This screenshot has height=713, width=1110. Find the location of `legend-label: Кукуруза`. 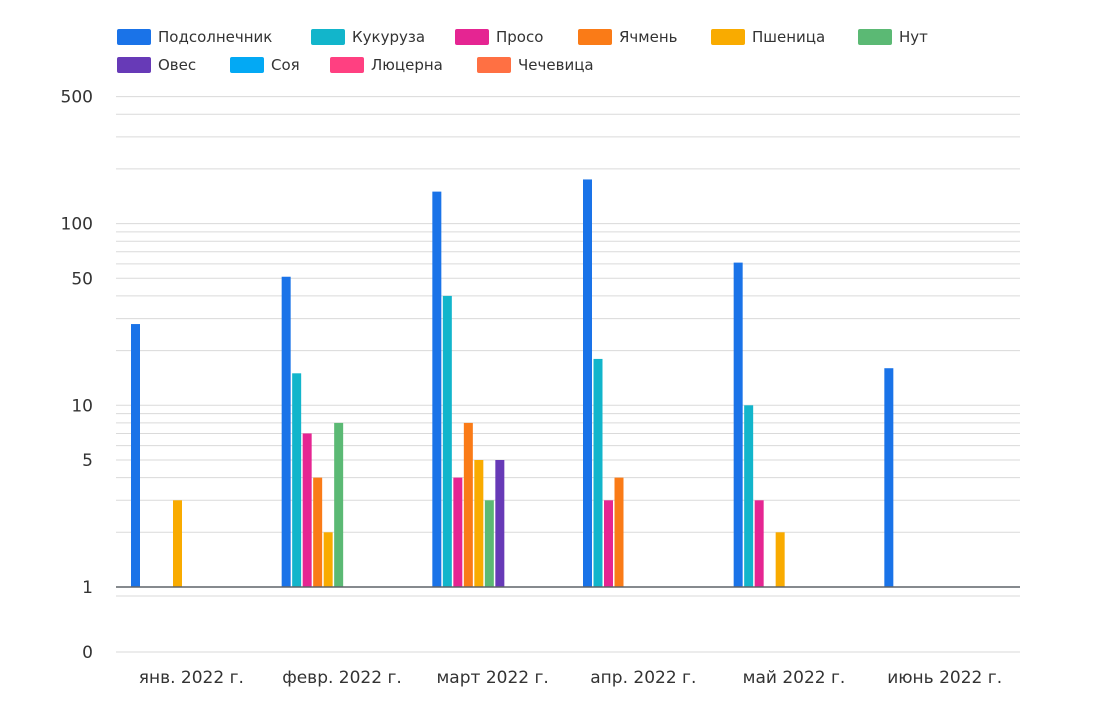

legend-label: Кукуруза is located at coordinates (388, 37).